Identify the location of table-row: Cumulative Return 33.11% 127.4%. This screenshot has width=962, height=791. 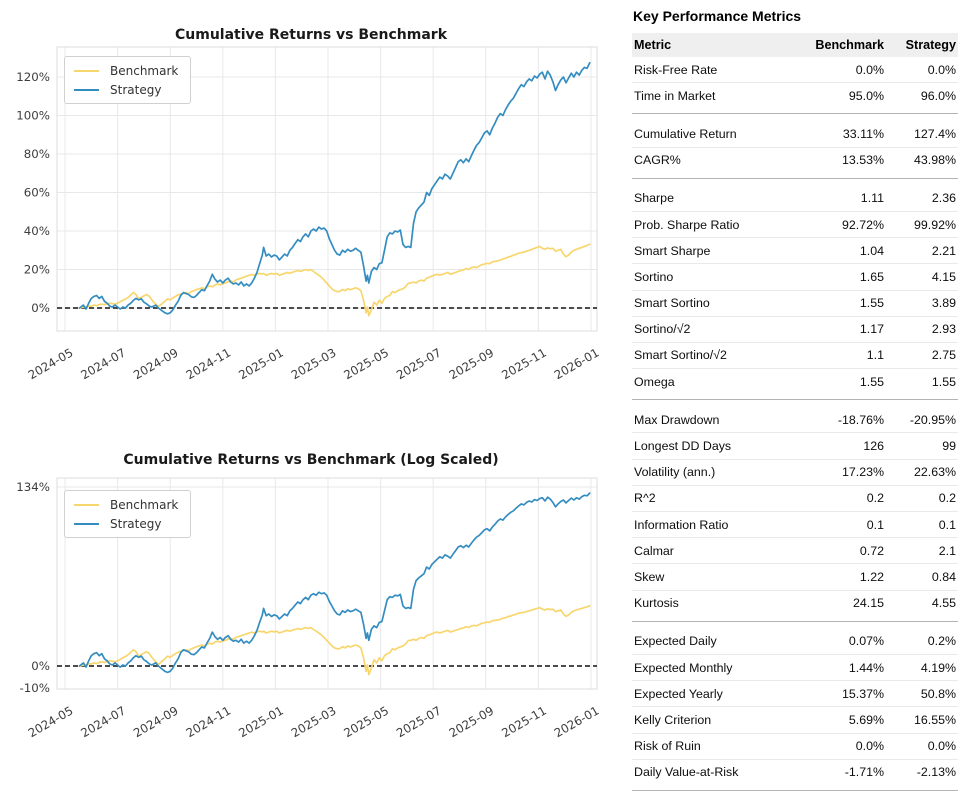
(795, 134).